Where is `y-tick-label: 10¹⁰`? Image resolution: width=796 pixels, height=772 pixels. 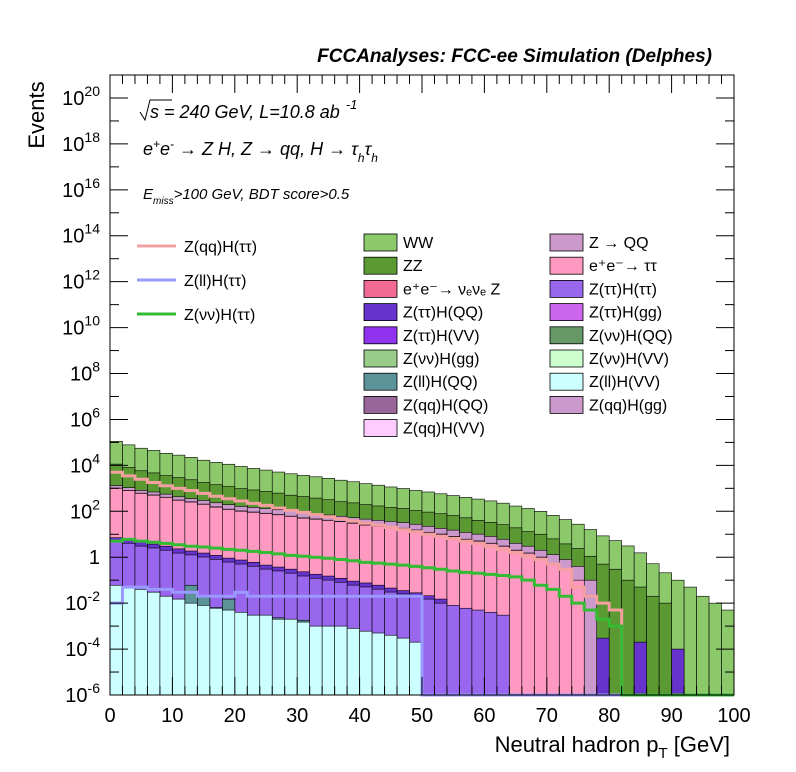
y-tick-label: 10¹⁰ is located at coordinates (81, 326).